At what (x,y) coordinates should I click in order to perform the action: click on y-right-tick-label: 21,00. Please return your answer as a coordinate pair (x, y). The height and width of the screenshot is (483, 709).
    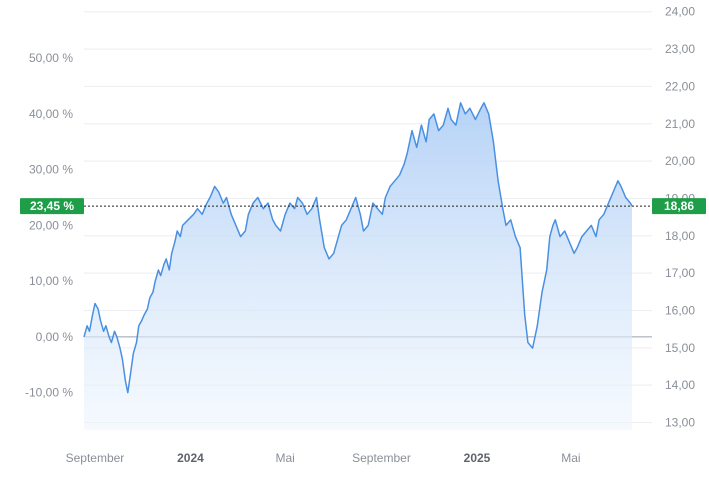
    Looking at the image, I should click on (680, 124).